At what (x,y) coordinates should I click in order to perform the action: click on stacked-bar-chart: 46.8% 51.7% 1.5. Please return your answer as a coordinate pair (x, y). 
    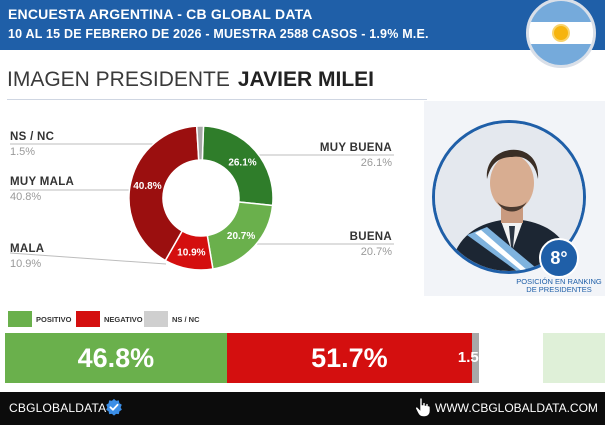
    Looking at the image, I should click on (242, 358).